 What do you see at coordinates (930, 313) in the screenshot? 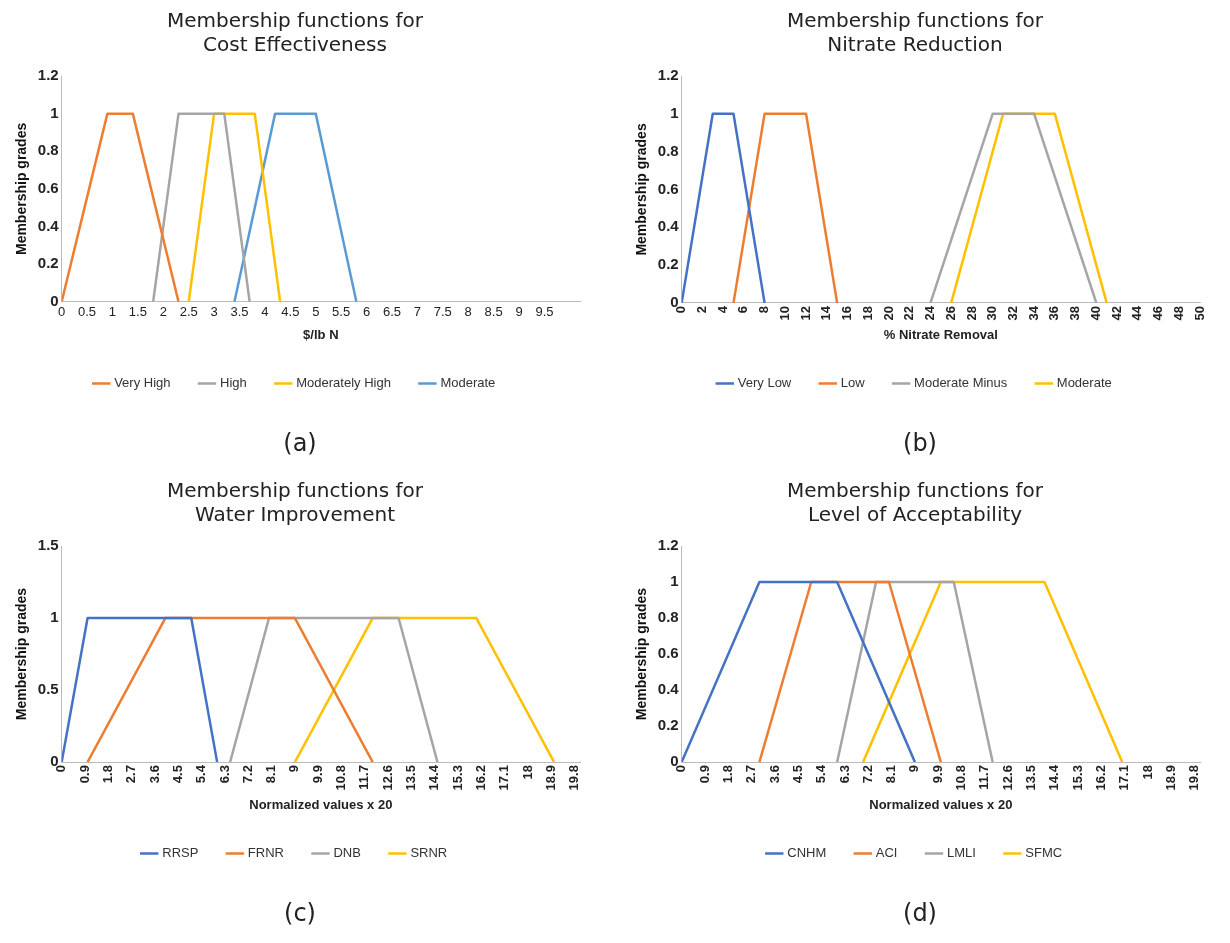
I see `x-tick-label: 24` at bounding box center [930, 313].